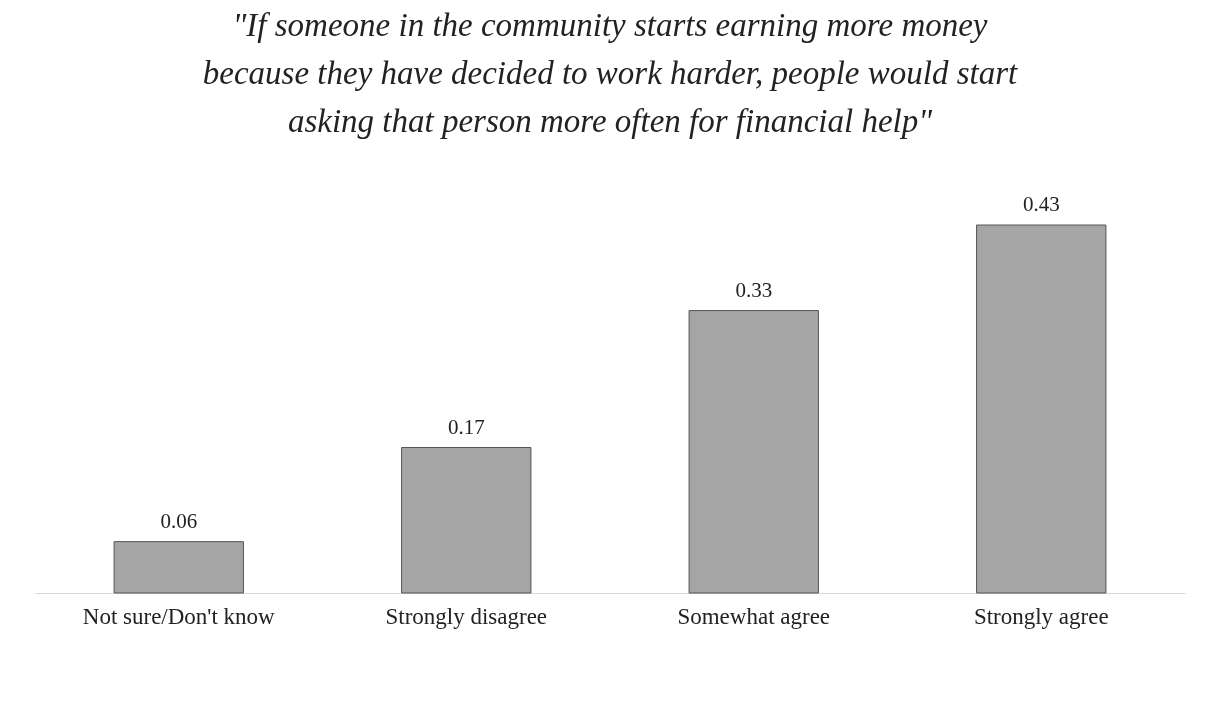 Image resolution: width=1210 pixels, height=702 pixels. What do you see at coordinates (1041, 204) in the screenshot?
I see `data-label: 0.43` at bounding box center [1041, 204].